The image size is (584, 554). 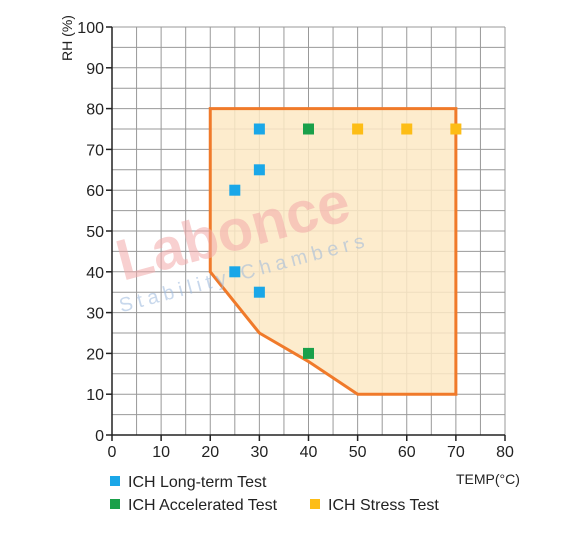 I want to click on x-tick-label: 30, so click(x=259, y=452).